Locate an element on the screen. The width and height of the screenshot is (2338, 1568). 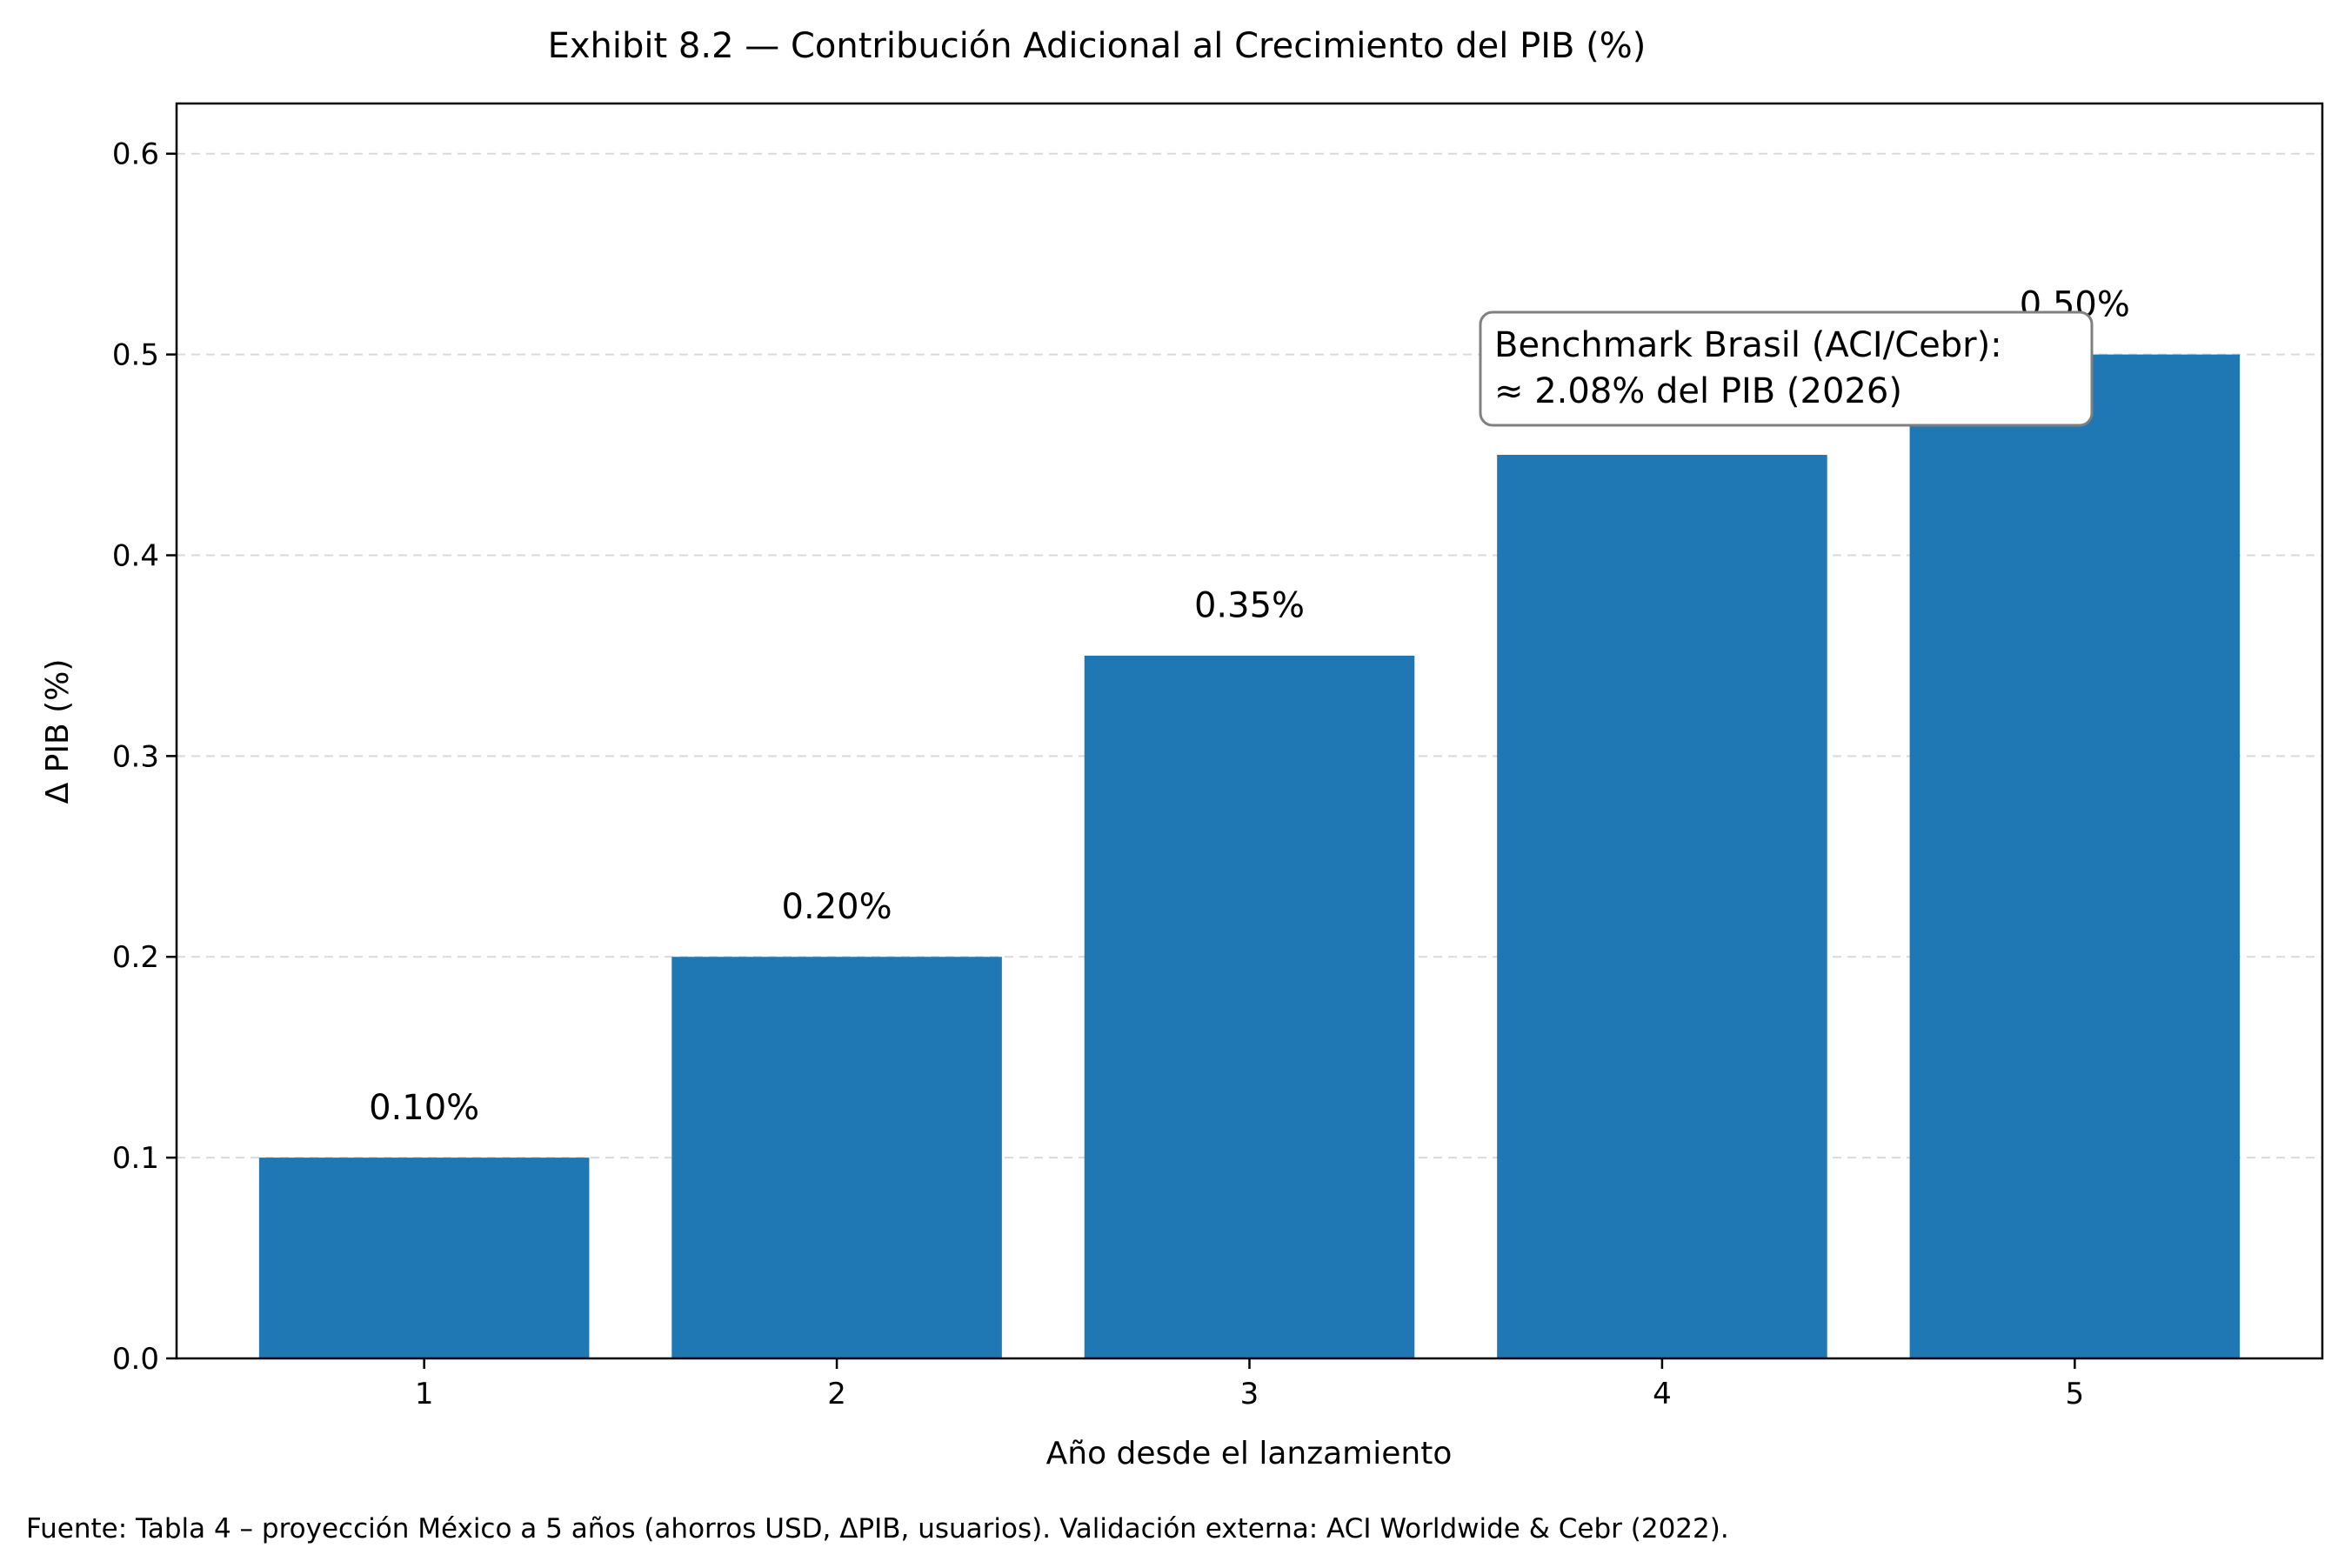
y-tick-label: 0.2 is located at coordinates (135, 957).